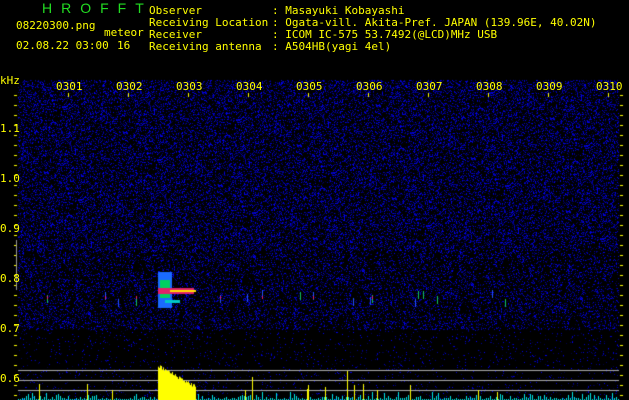 The height and width of the screenshot is (400, 629). I want to click on x-tick-label: 0302, so click(129, 86).